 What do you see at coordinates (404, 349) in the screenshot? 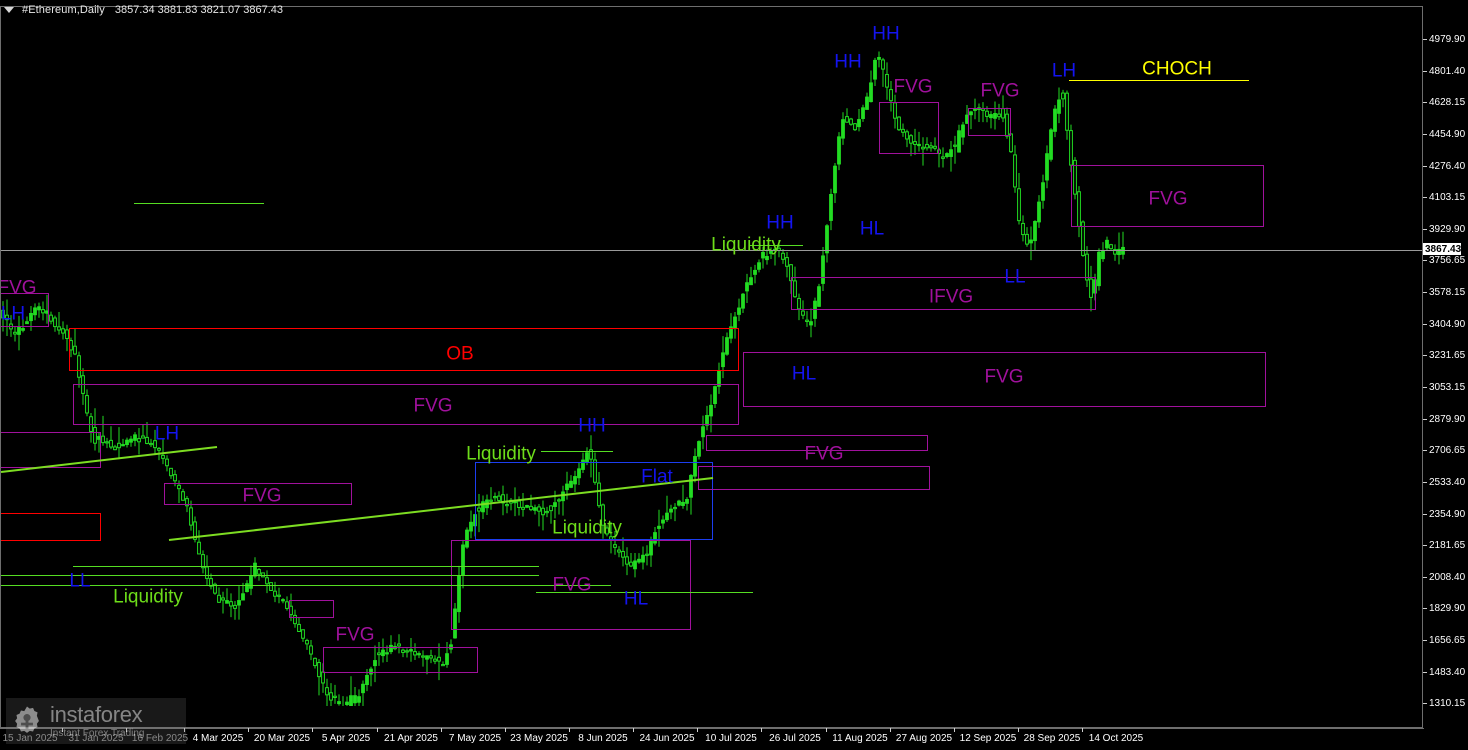
I see `zone-ob-main` at bounding box center [404, 349].